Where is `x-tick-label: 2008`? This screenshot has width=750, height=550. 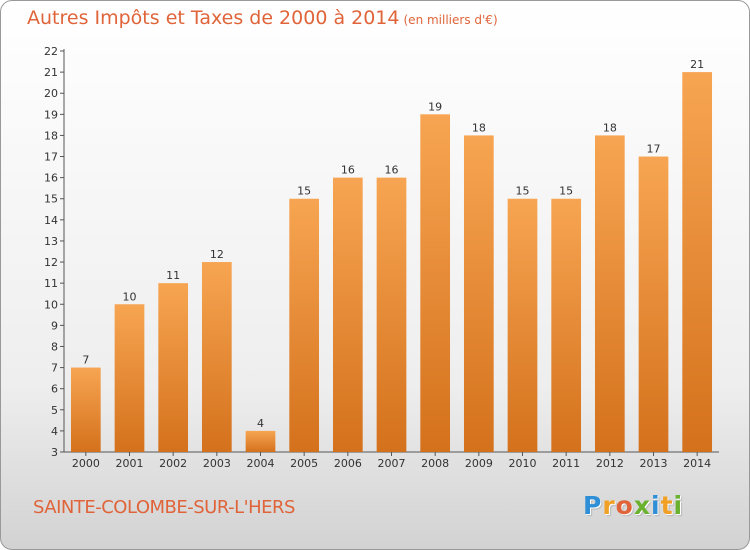 x-tick-label: 2008 is located at coordinates (435, 463).